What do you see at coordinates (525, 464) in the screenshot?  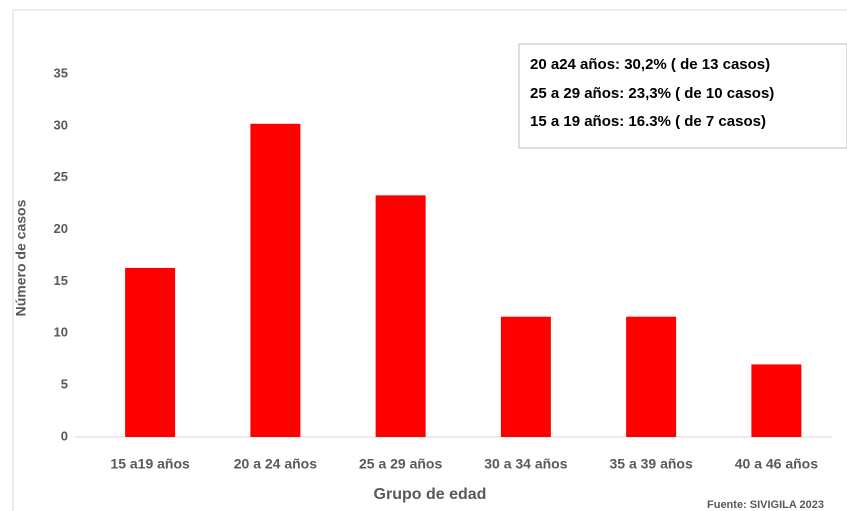 I see `x-tick-label: 30 a 34 años` at bounding box center [525, 464].